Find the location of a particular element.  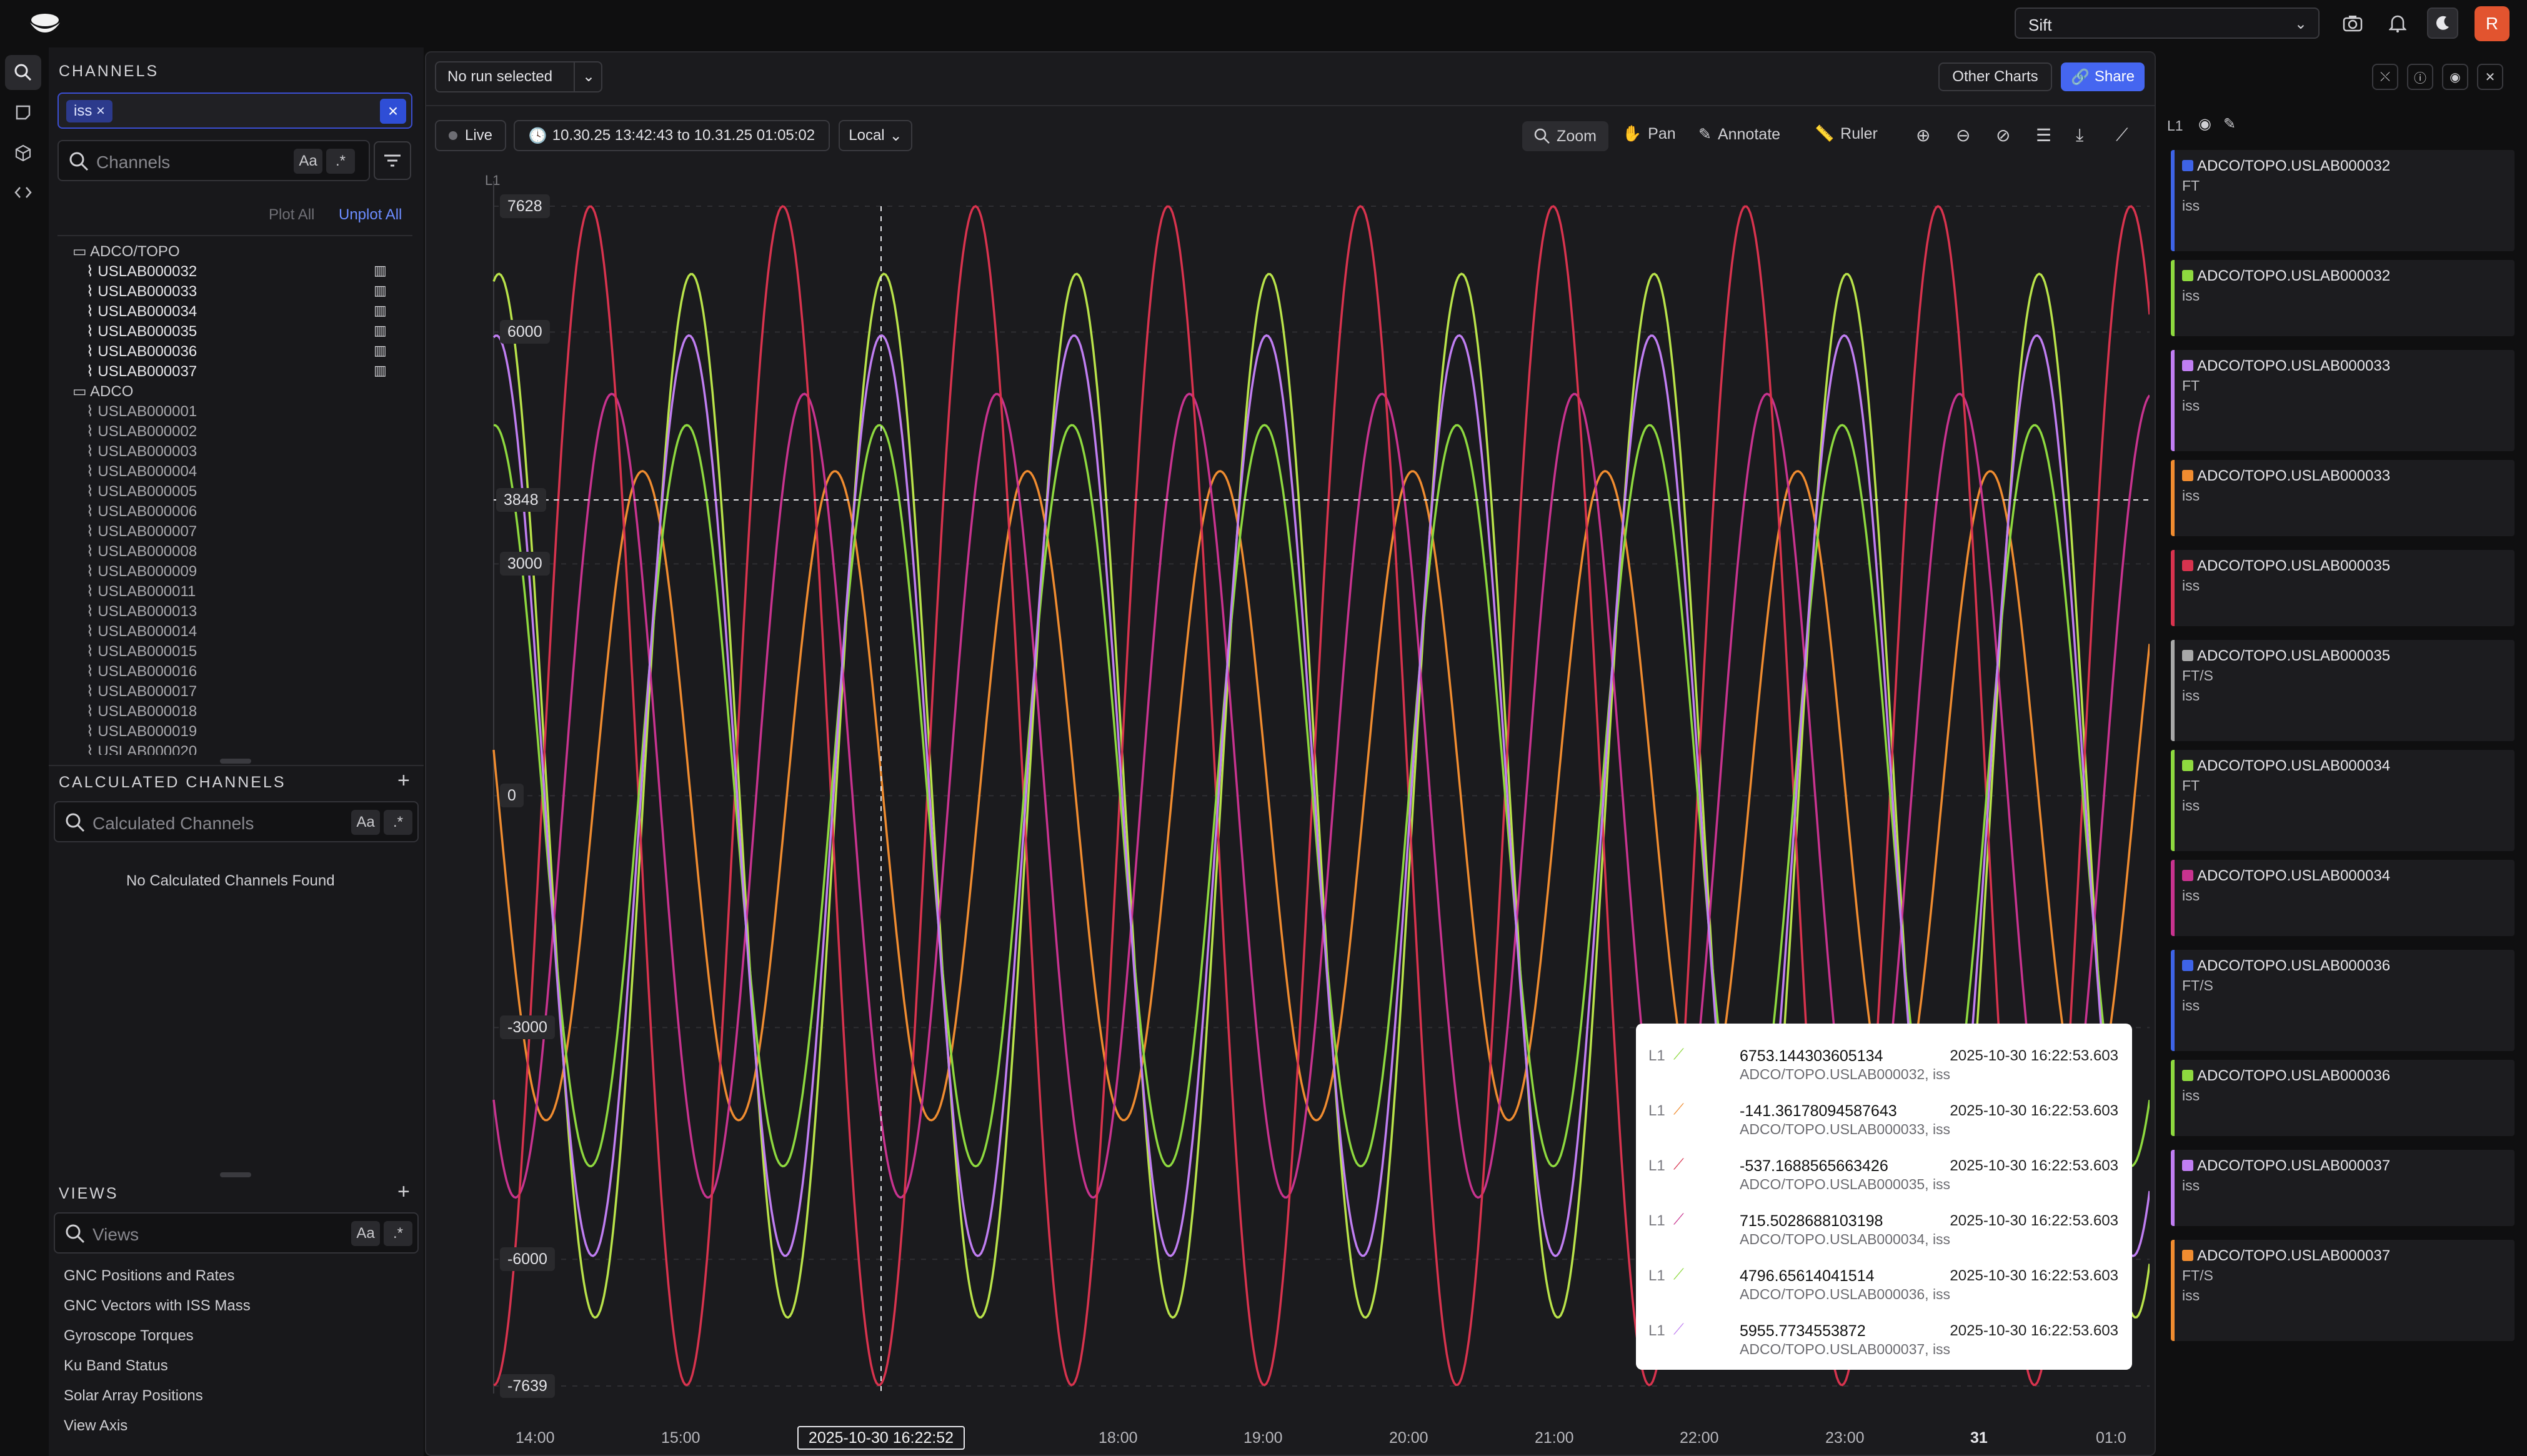

filter-chip-iss: iss × is located at coordinates (89, 111).